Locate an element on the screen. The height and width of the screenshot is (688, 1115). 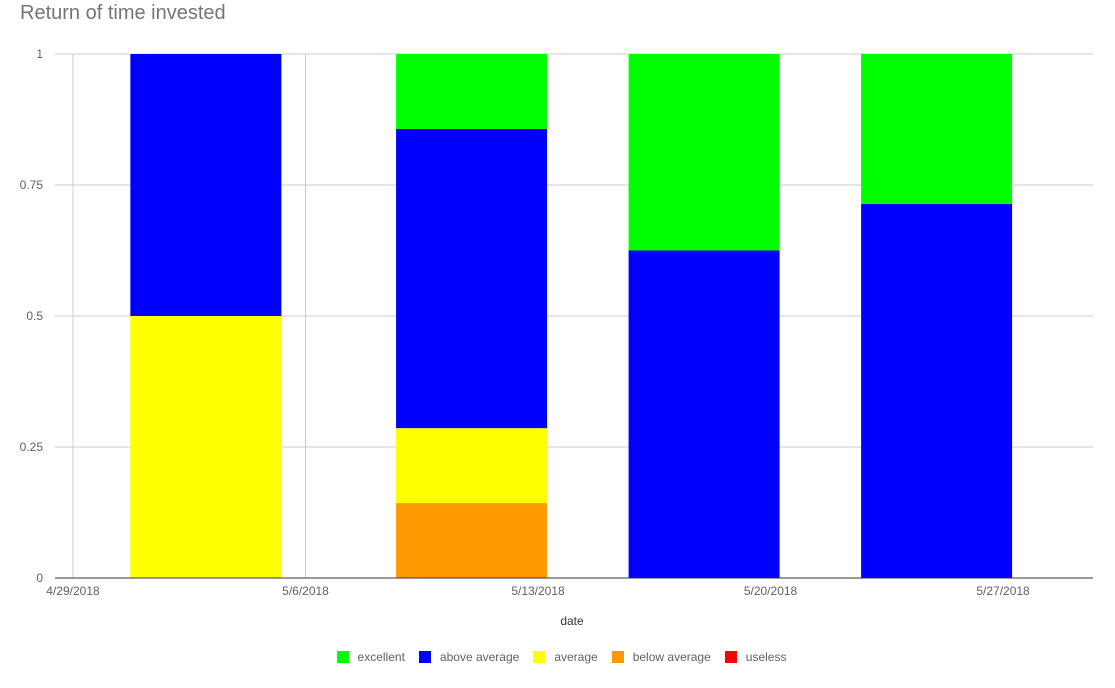
x-tick-label: 5/20/2018 is located at coordinates (771, 591).